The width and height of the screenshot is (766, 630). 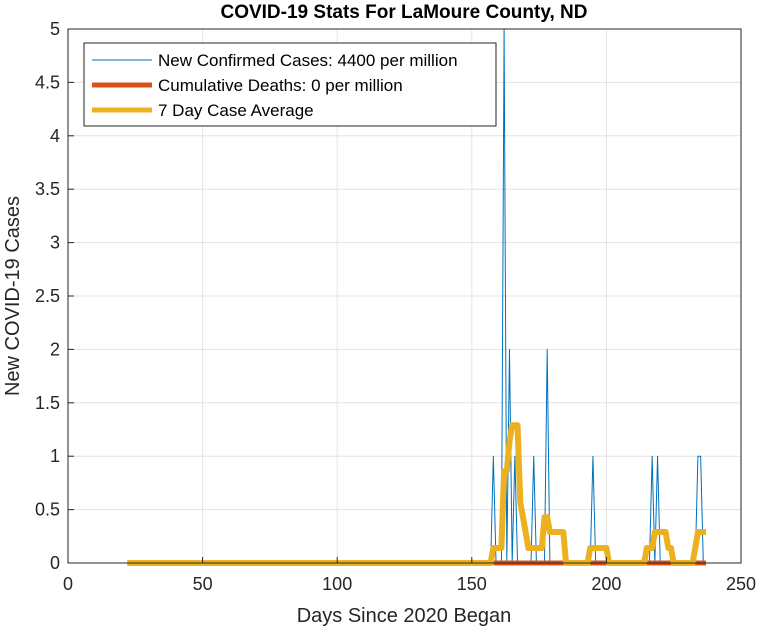 I want to click on x-tick-label: 200, so click(x=606, y=584).